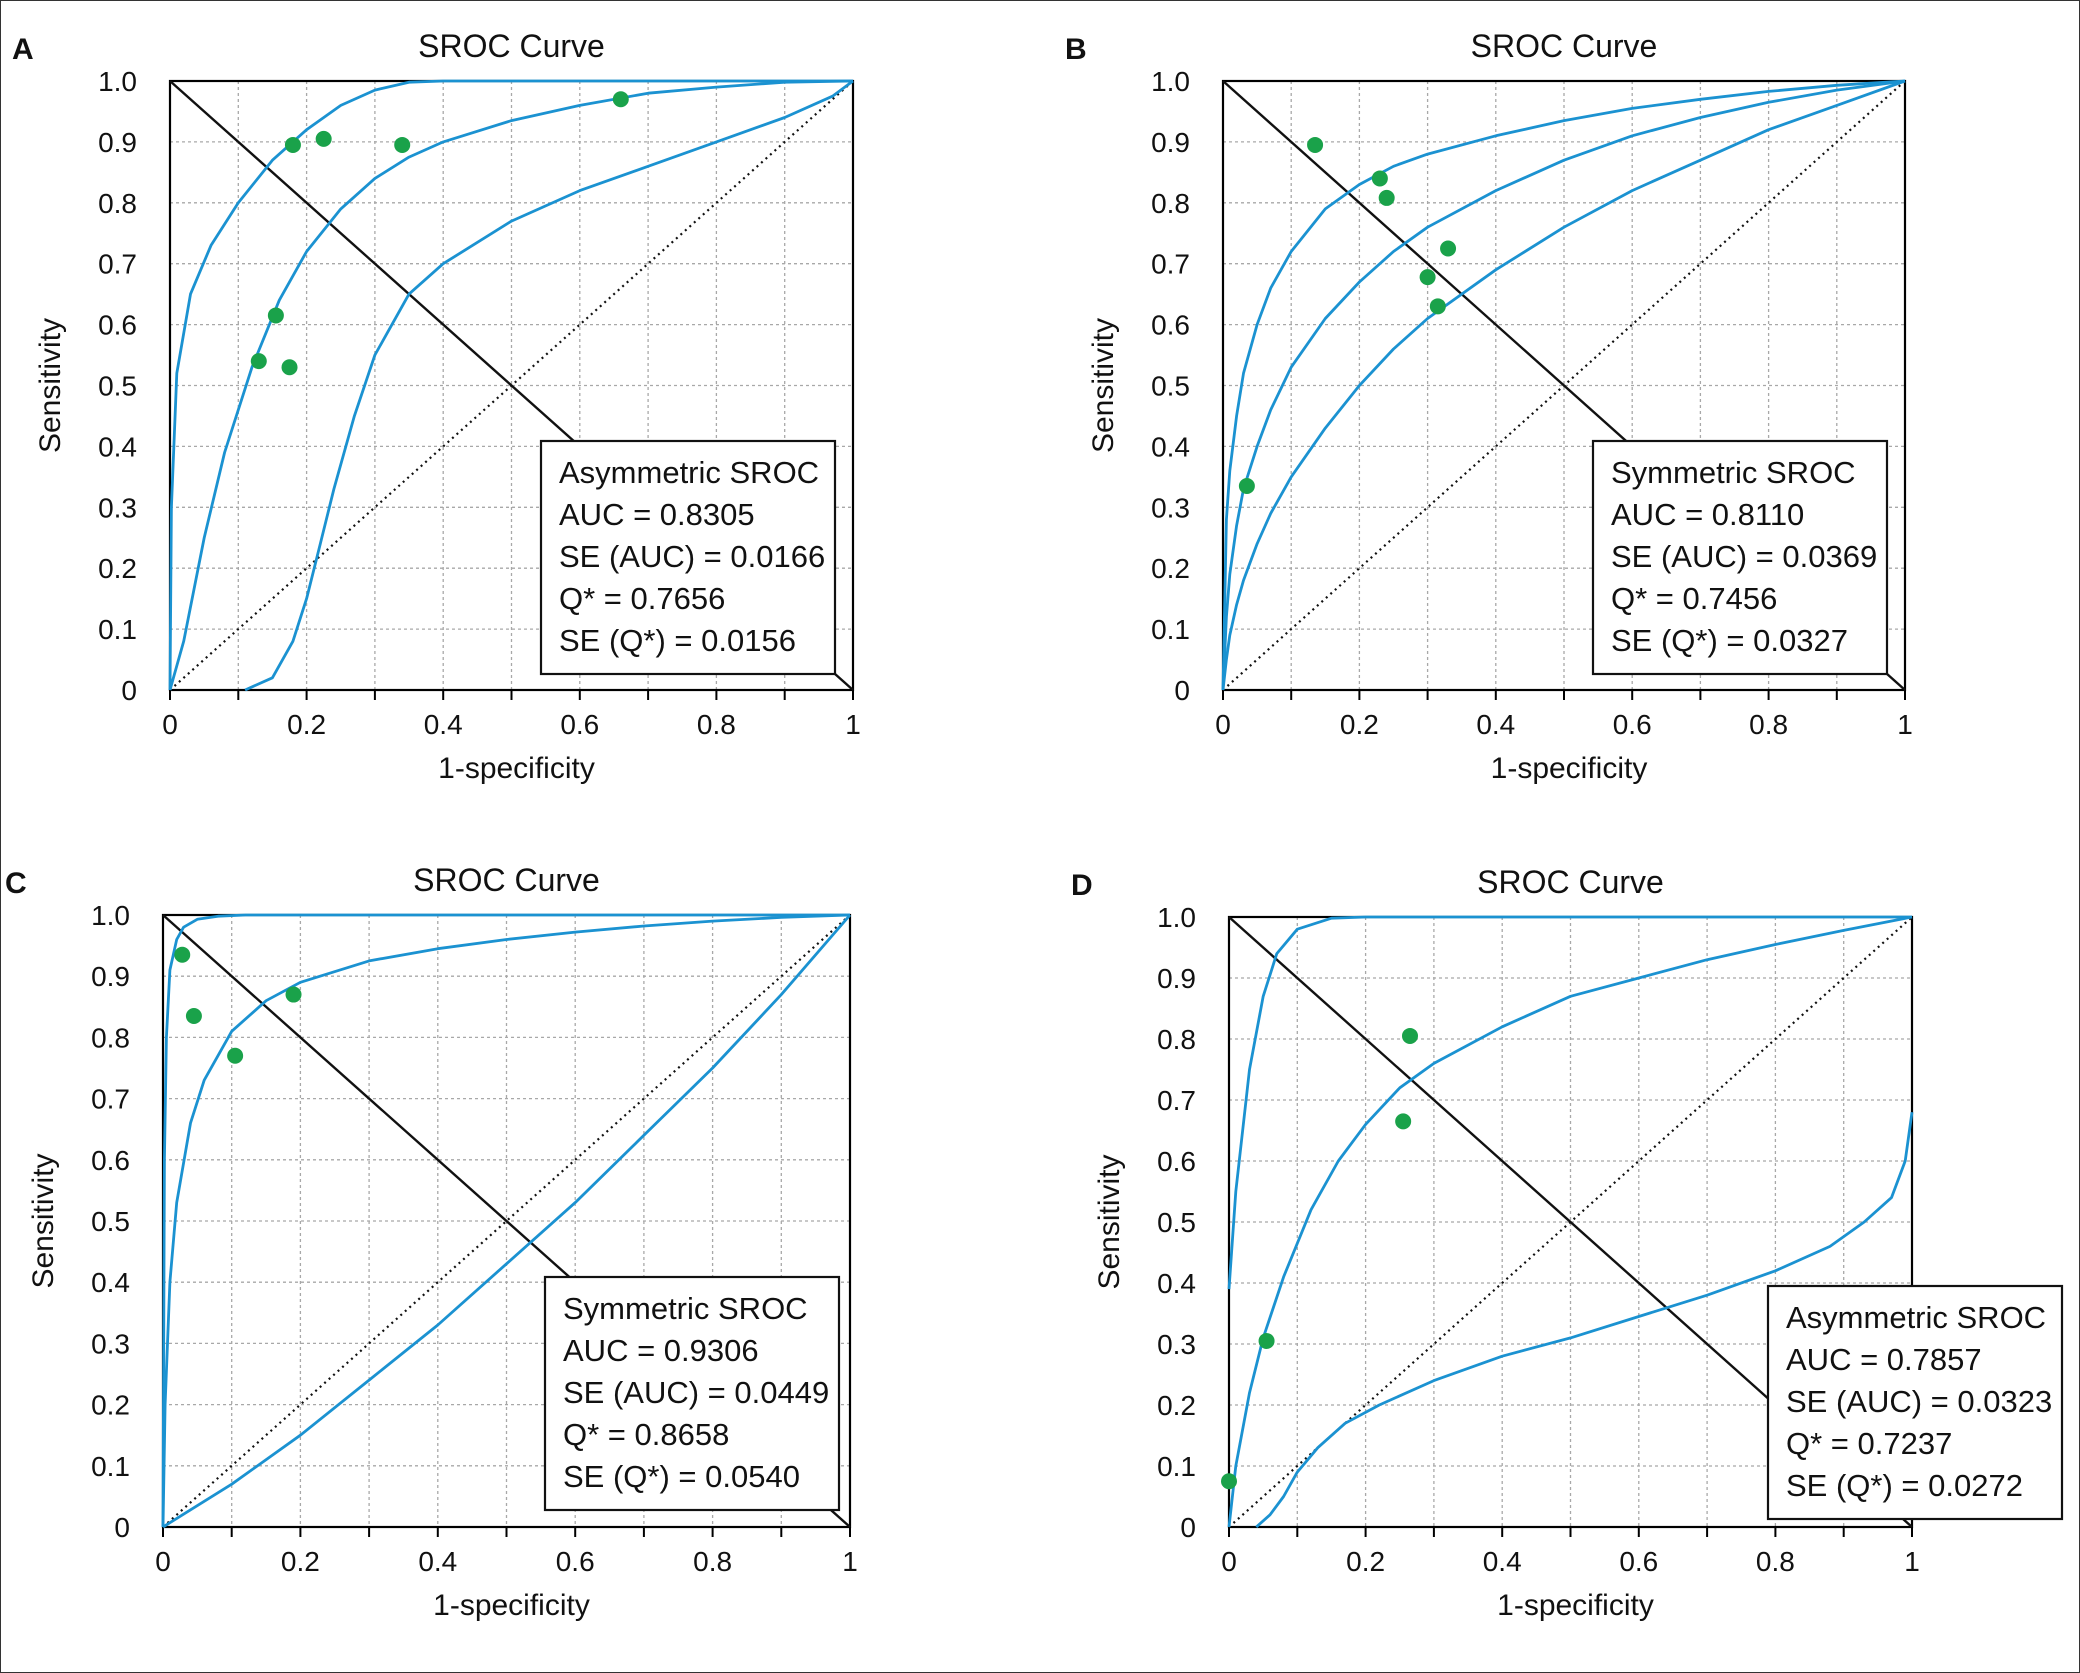  Describe the element at coordinates (712, 1561) in the screenshot. I see `x-tick-label: 0.8` at that location.